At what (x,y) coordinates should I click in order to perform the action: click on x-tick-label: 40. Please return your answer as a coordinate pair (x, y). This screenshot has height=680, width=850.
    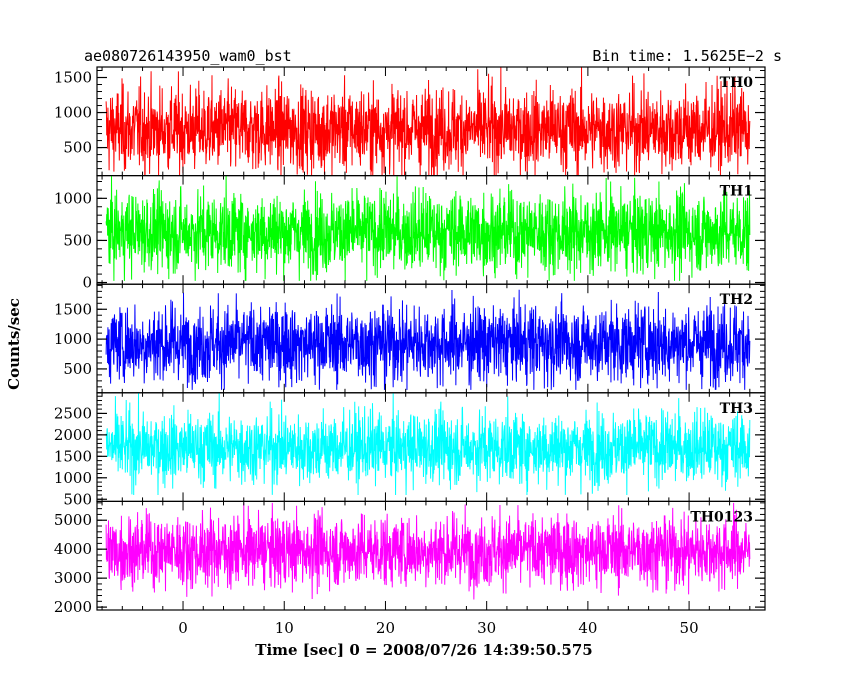
    Looking at the image, I should click on (587, 628).